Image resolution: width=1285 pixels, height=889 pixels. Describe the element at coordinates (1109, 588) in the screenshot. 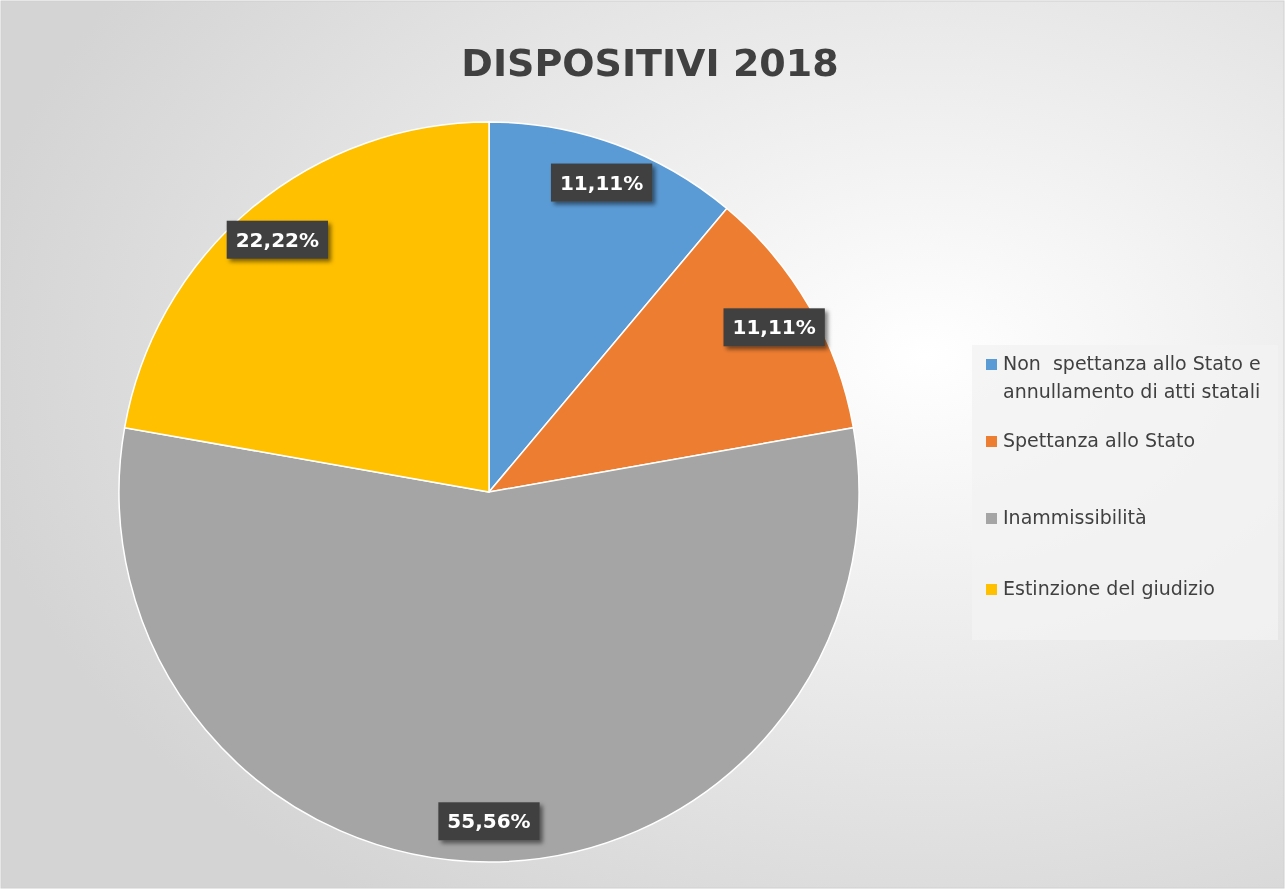

I see `legend-label: Estinzione del giudizio` at that location.